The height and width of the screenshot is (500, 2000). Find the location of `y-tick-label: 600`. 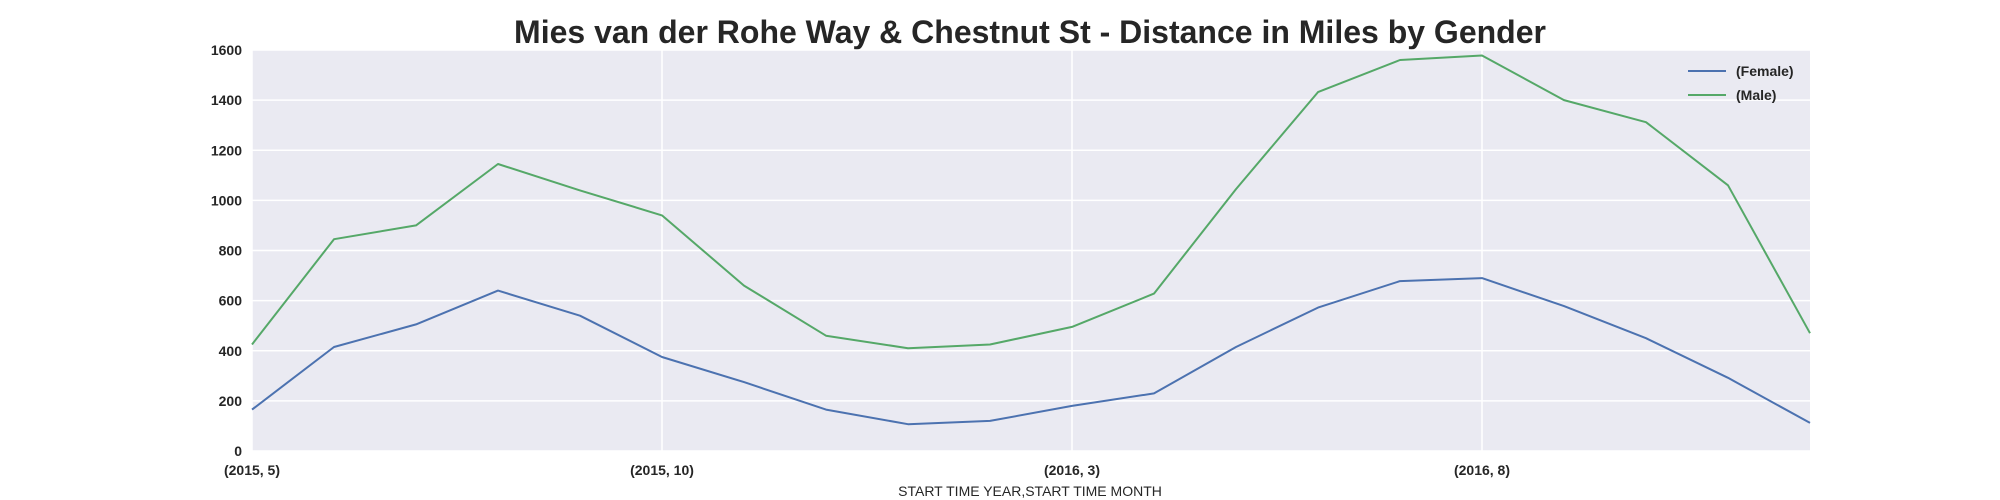

y-tick-label: 600 is located at coordinates (231, 301).